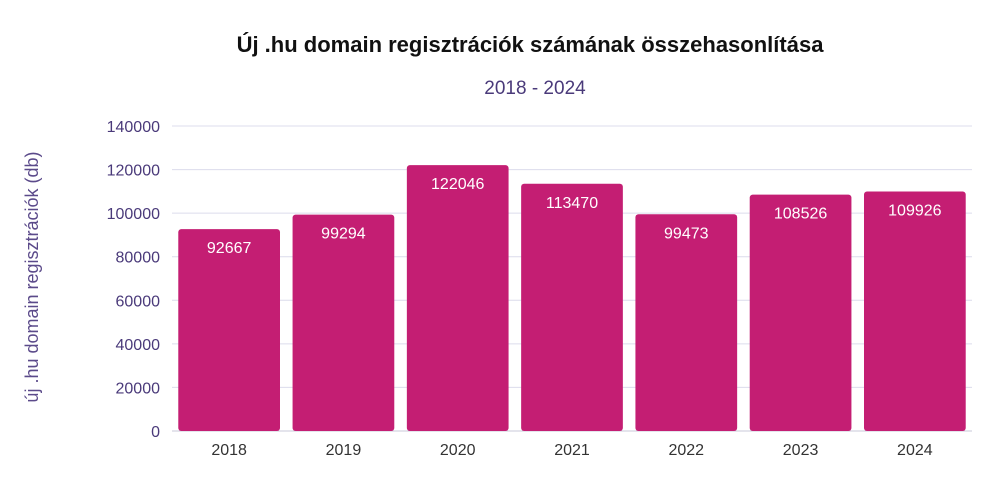 The height and width of the screenshot is (481, 1005). I want to click on x-tick-label: 2020, so click(458, 450).